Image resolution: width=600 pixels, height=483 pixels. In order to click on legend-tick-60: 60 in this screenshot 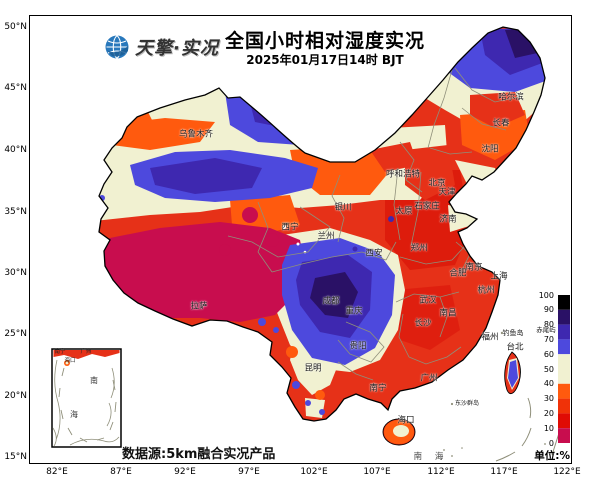, I will do `click(548, 354)`.